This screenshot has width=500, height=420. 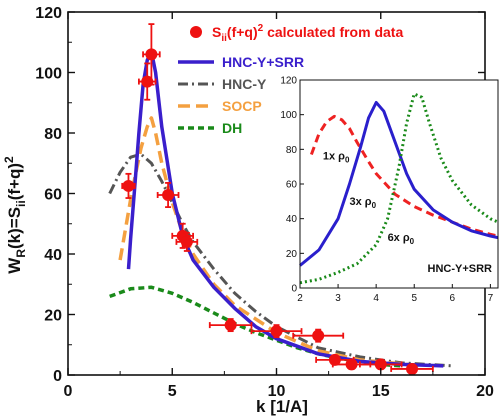 What do you see at coordinates (216, 32) in the screenshot?
I see `legend-scatter-label-main: S` at bounding box center [216, 32].